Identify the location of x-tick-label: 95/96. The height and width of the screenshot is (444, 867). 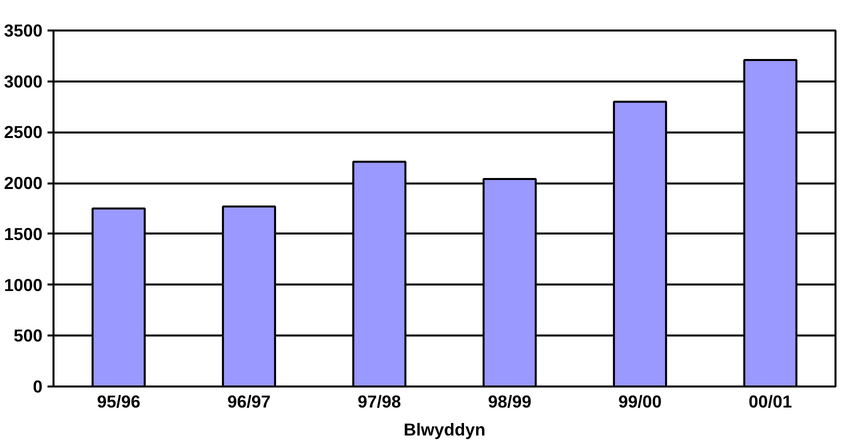
(118, 402).